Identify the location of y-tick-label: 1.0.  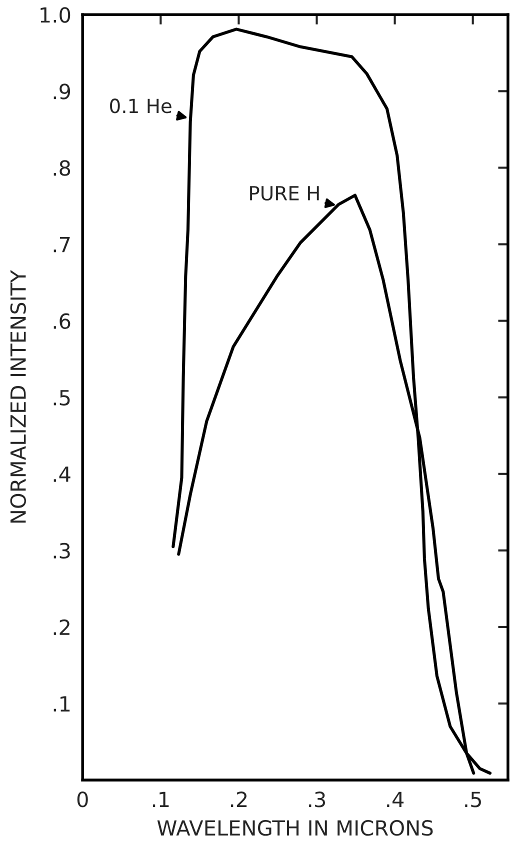
(55, 15).